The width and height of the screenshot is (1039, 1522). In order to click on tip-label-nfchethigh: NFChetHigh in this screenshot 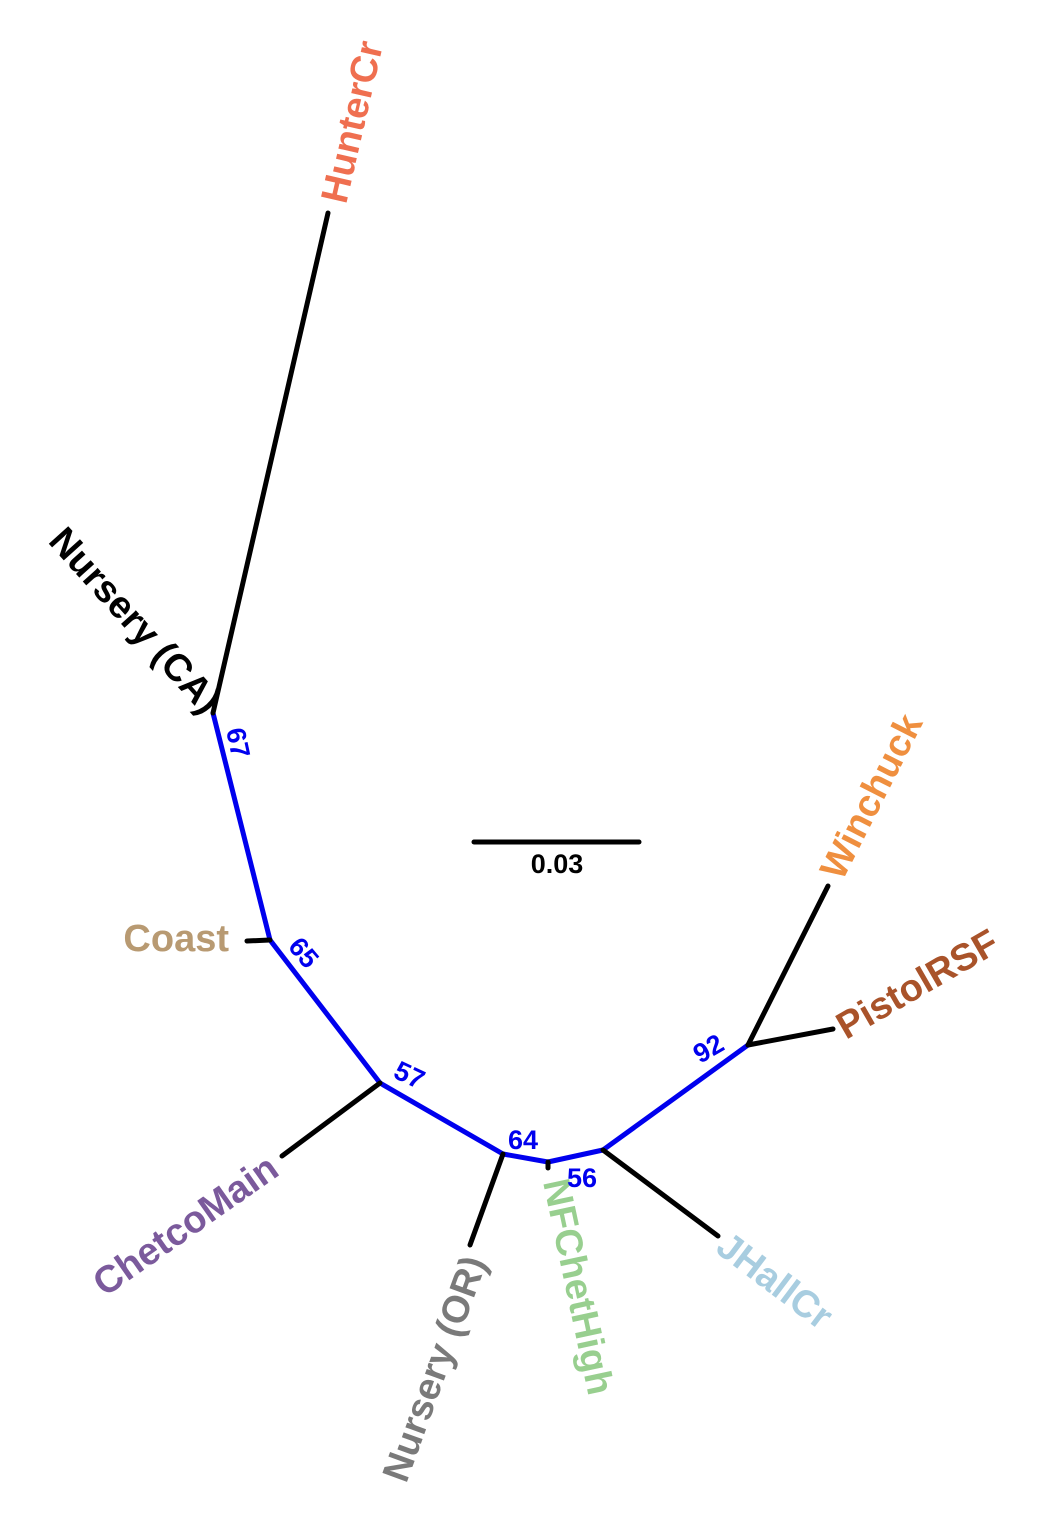, I will do `click(577, 1286)`.